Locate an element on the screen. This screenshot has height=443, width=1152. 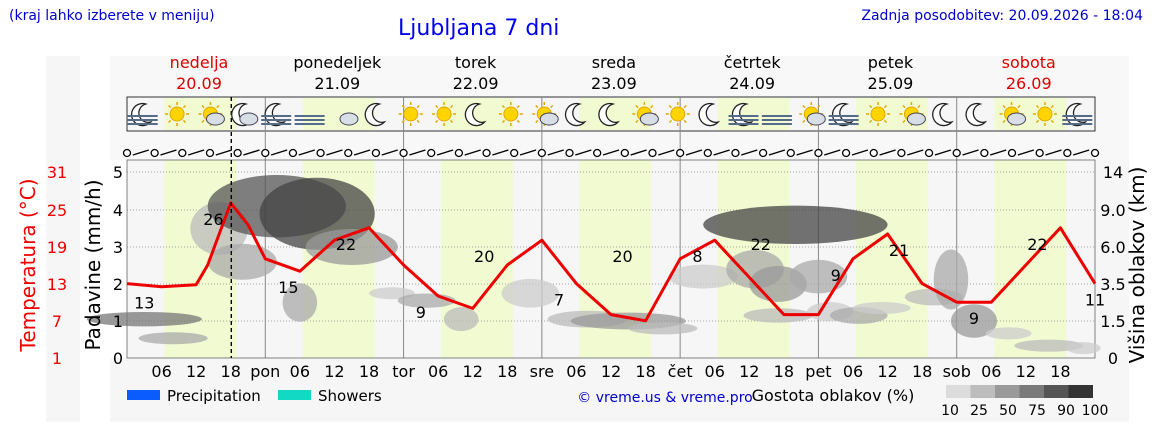
temp-max-label: 22 is located at coordinates (761, 244).